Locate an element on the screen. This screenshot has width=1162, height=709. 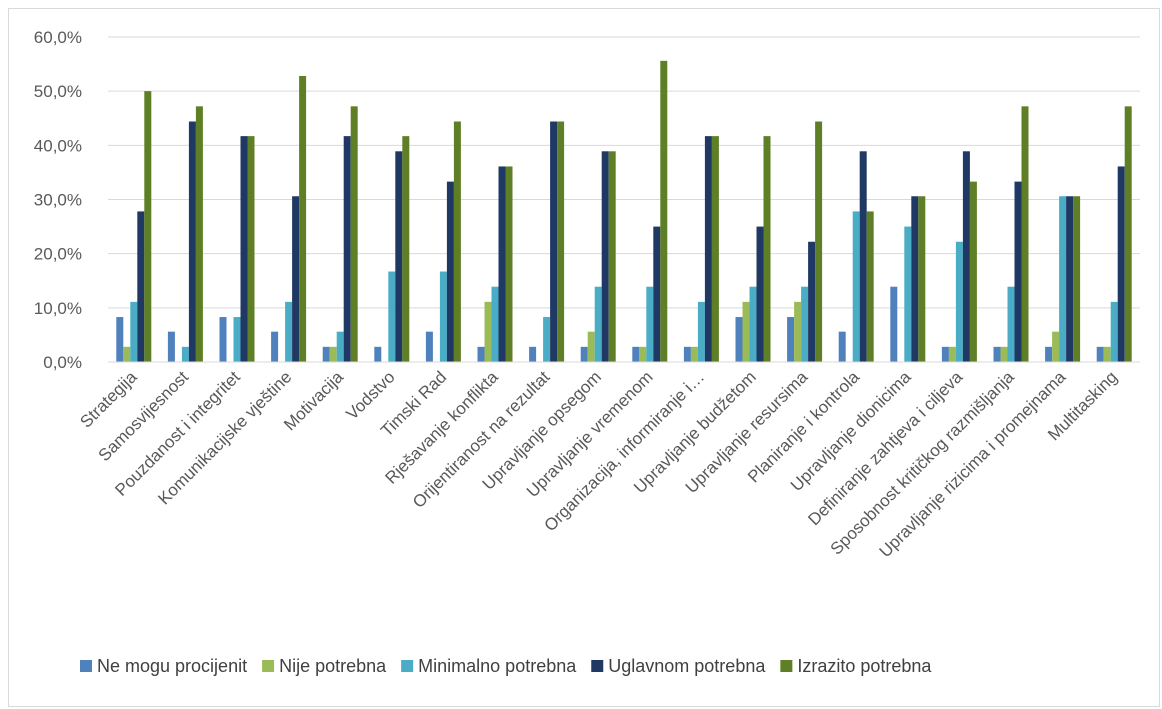
category-label: Sposobnost kritičkog razmišljanja is located at coordinates (923, 463).